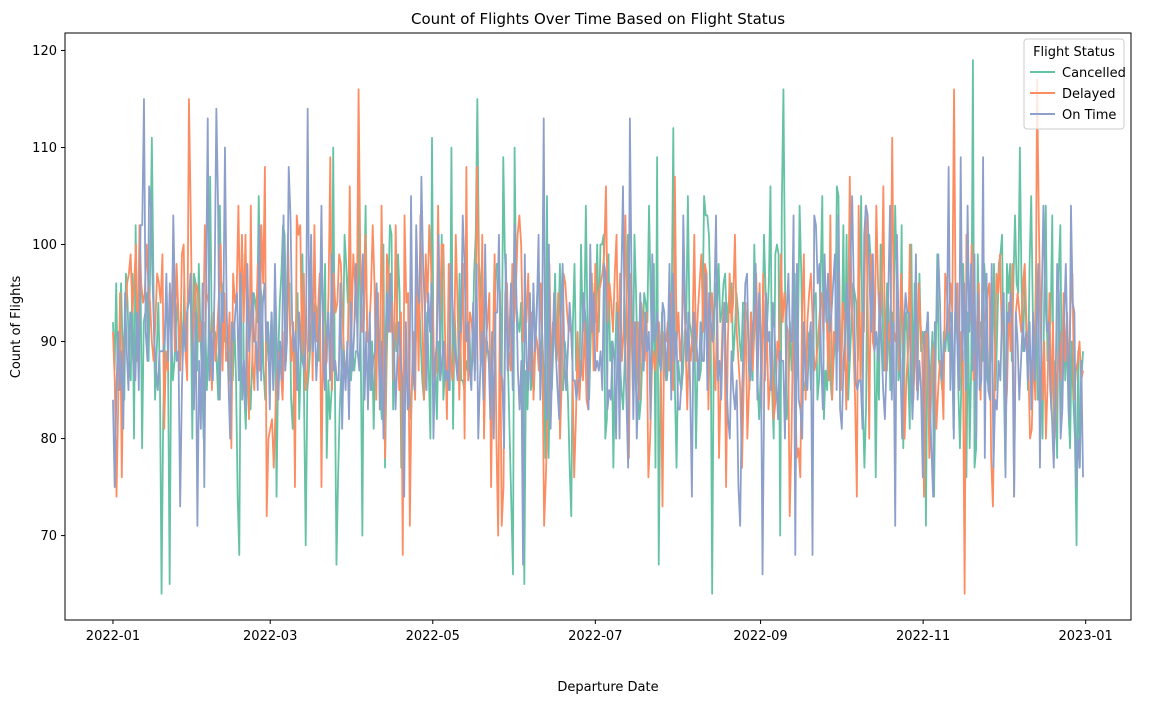 Image resolution: width=1160 pixels, height=701 pixels. I want to click on x-tick-label: 2022-11, so click(923, 636).